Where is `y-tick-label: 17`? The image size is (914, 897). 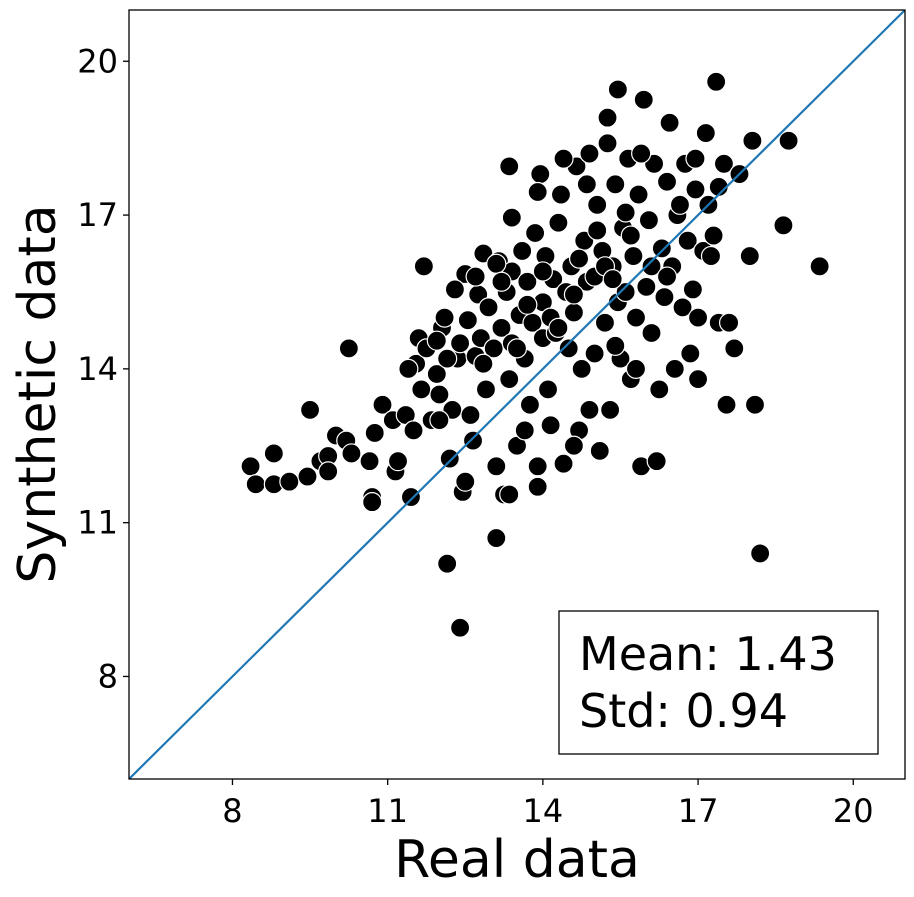 y-tick-label: 17 is located at coordinates (97, 215).